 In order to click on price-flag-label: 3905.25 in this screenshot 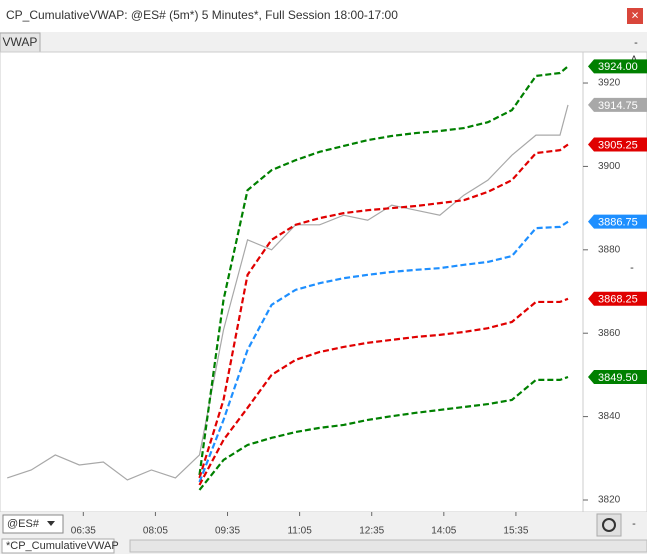, I will do `click(618, 145)`.